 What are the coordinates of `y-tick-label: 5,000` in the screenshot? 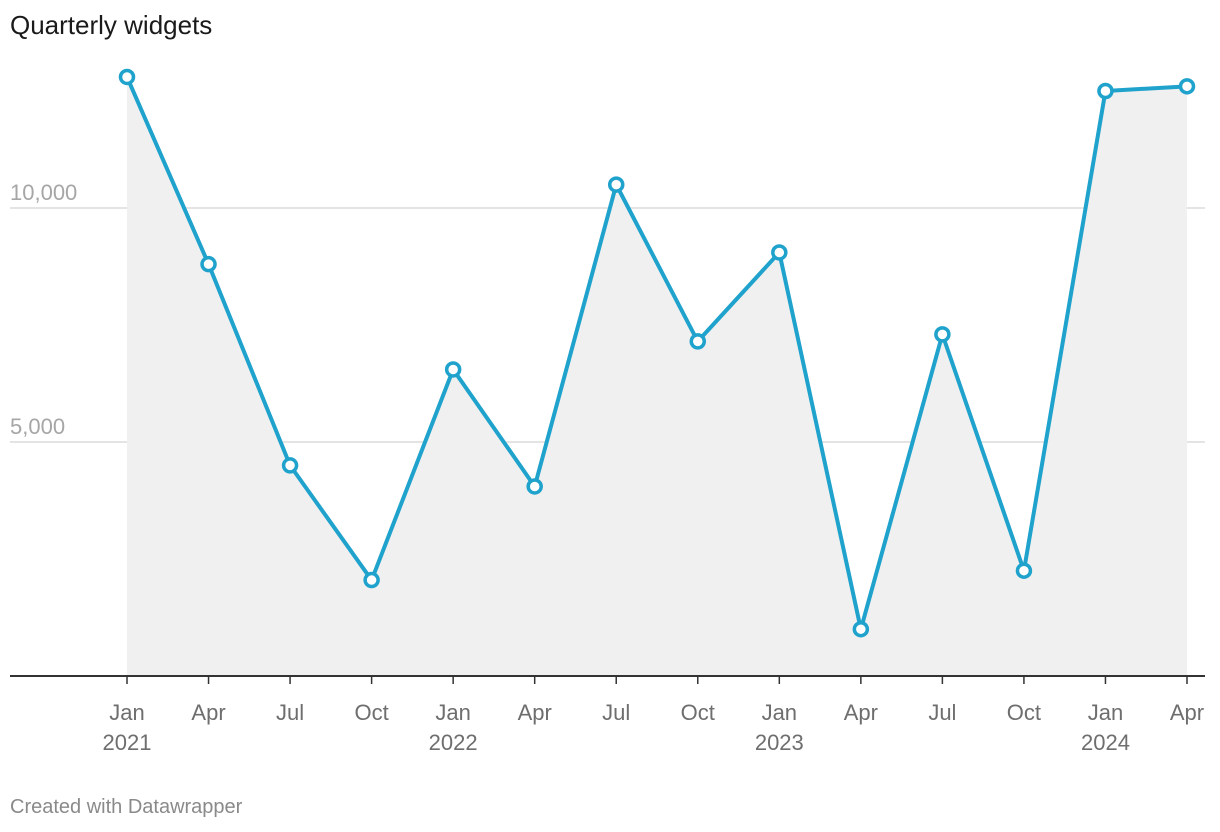 It's located at (37, 426).